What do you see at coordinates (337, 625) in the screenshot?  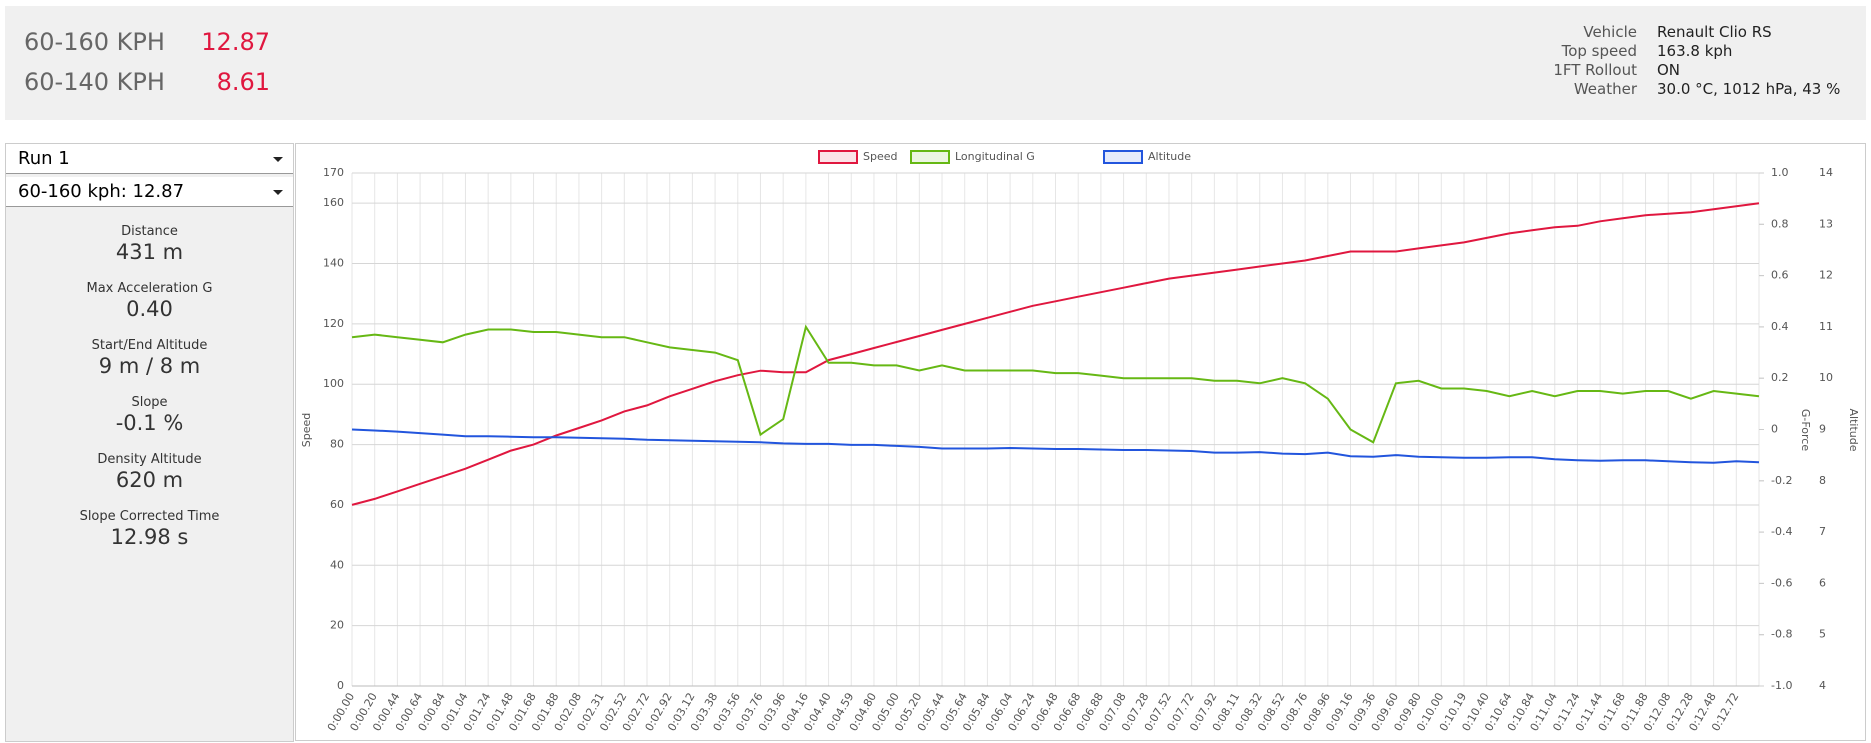 I see `y-tick-label: 20` at bounding box center [337, 625].